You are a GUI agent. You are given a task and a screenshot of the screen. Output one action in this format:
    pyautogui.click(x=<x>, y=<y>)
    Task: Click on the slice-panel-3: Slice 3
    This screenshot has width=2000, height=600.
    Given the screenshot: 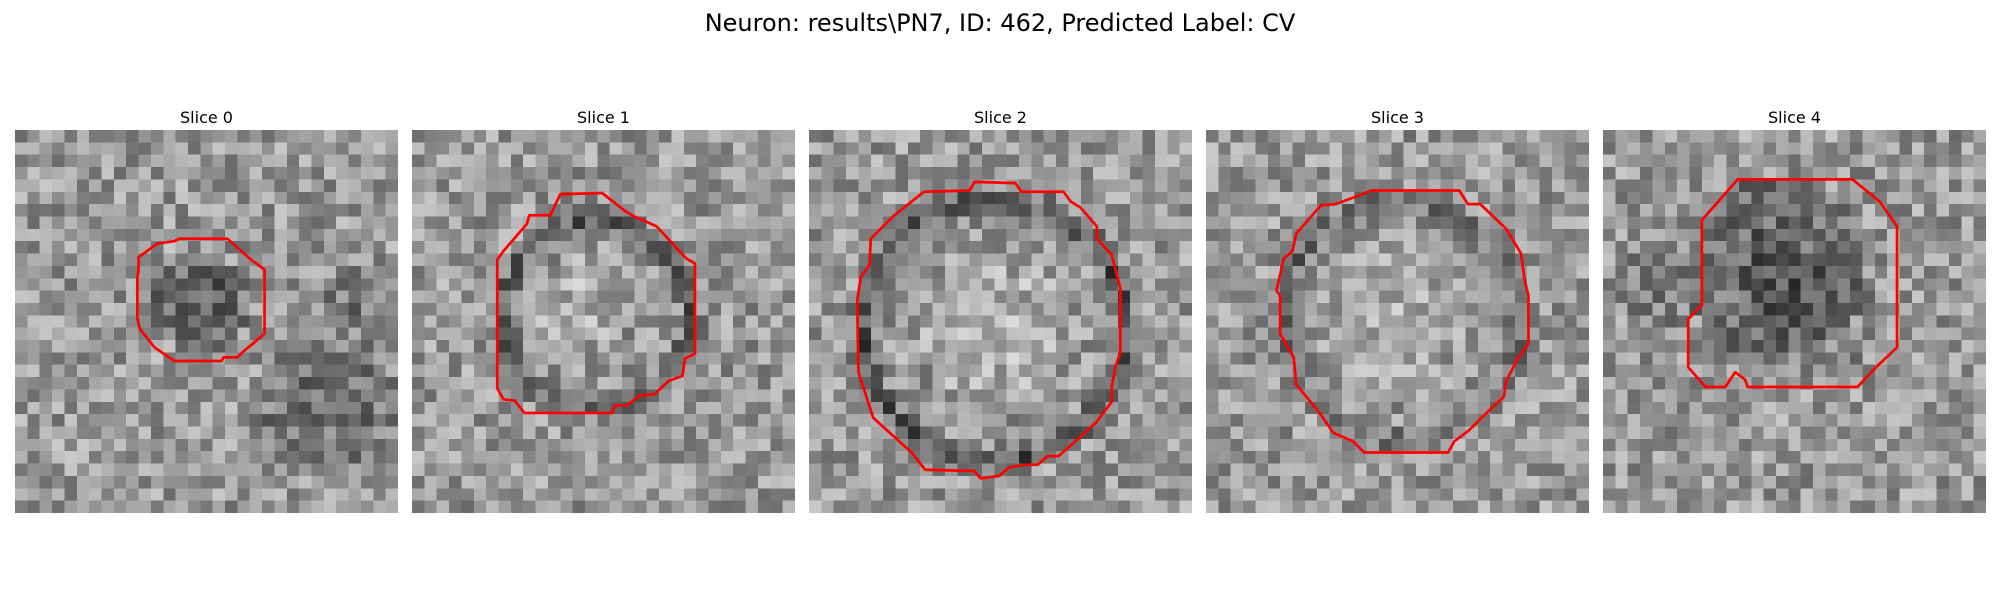 What is the action you would take?
    pyautogui.click(x=1397, y=310)
    